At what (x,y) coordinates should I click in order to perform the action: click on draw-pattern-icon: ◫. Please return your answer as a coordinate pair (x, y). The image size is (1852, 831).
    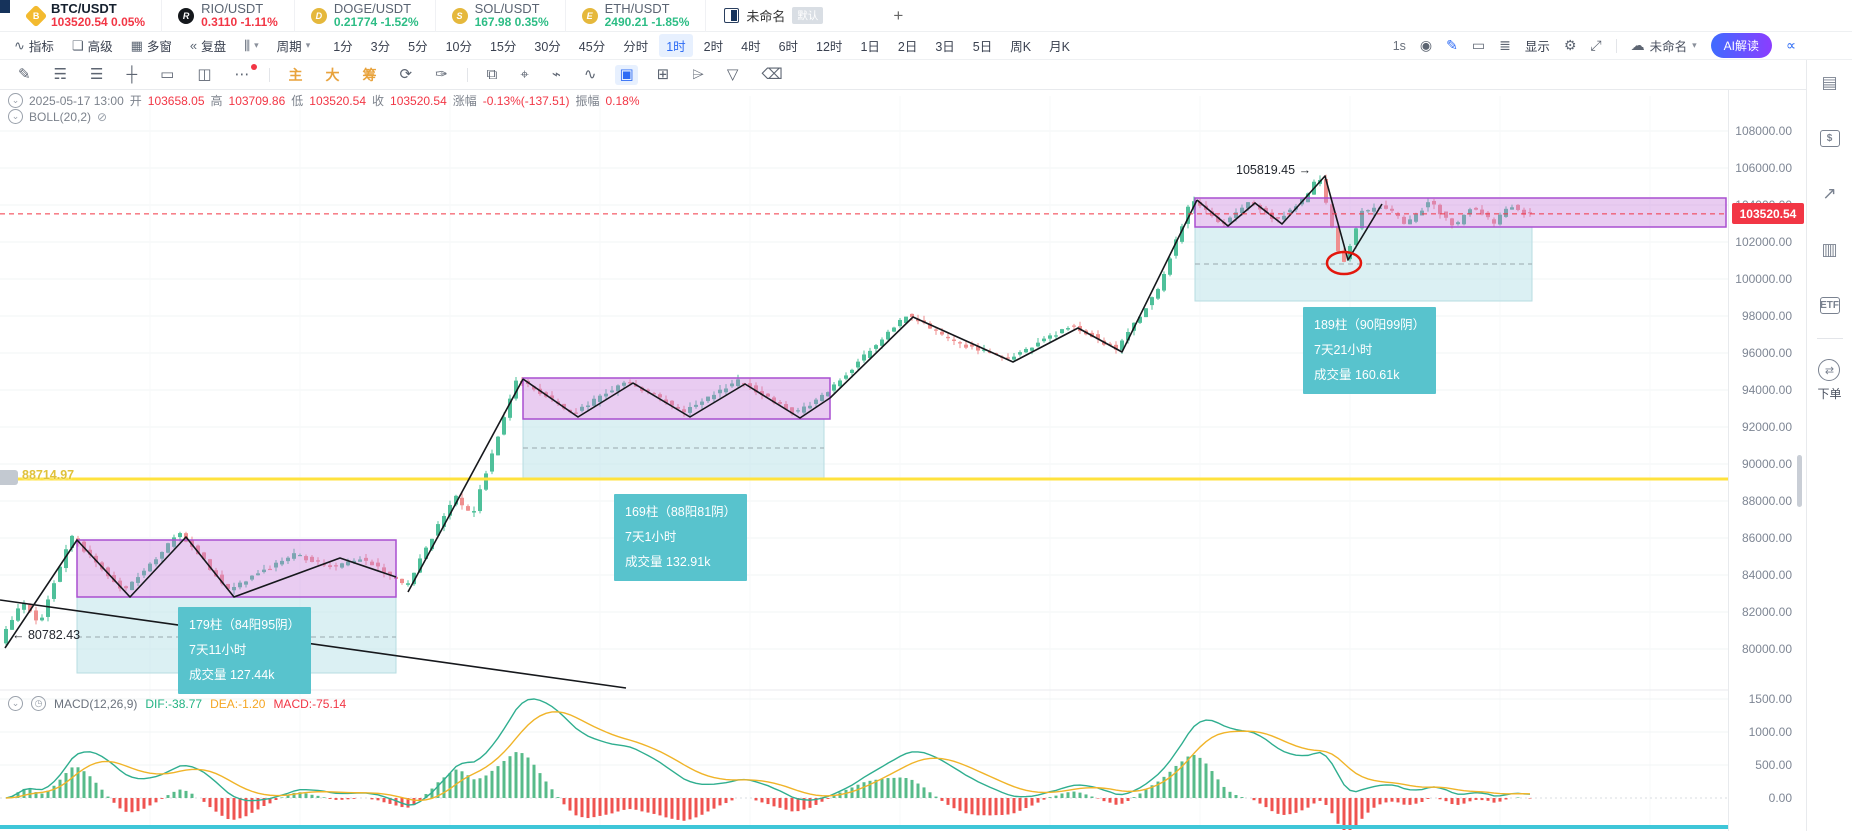
    Looking at the image, I should click on (204, 74).